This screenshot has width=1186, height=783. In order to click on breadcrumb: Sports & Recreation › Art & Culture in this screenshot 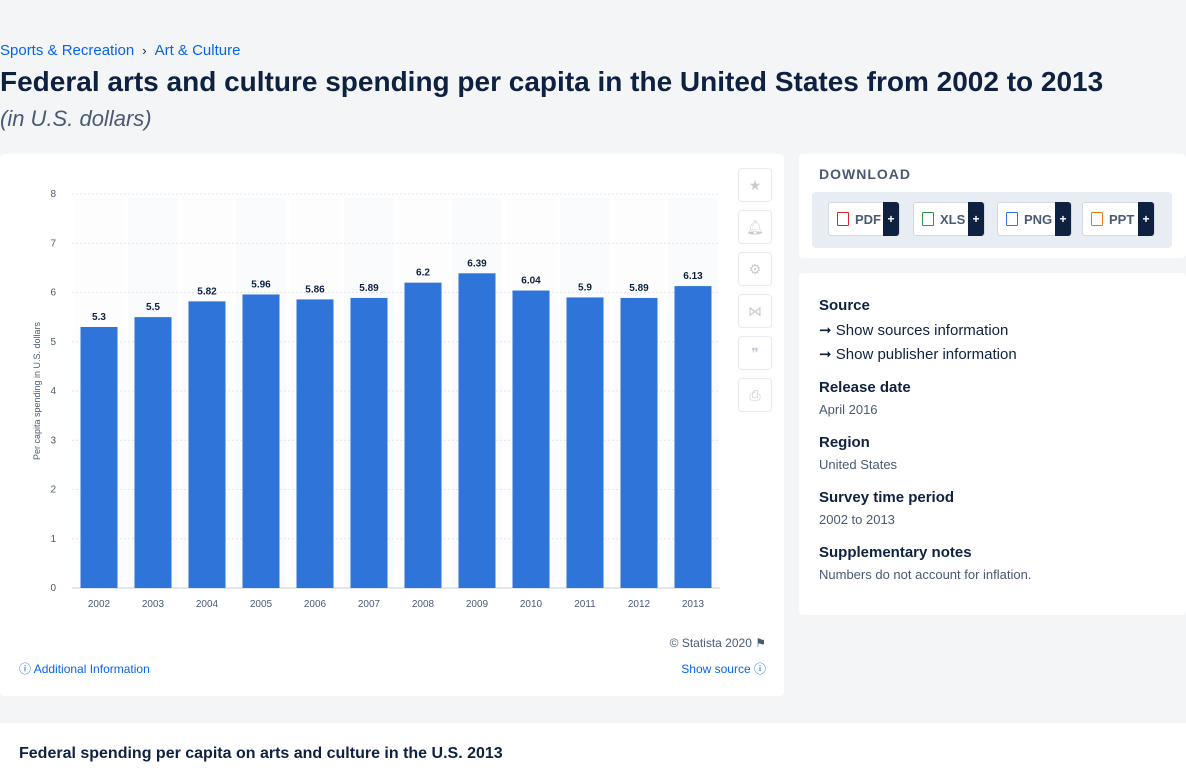, I will do `click(120, 50)`.